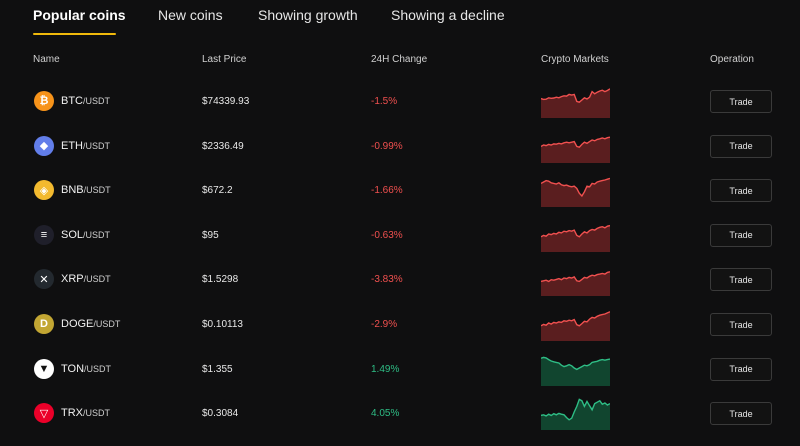 This screenshot has height=446, width=800. What do you see at coordinates (387, 280) in the screenshot?
I see `change-24h: -3.83%` at bounding box center [387, 280].